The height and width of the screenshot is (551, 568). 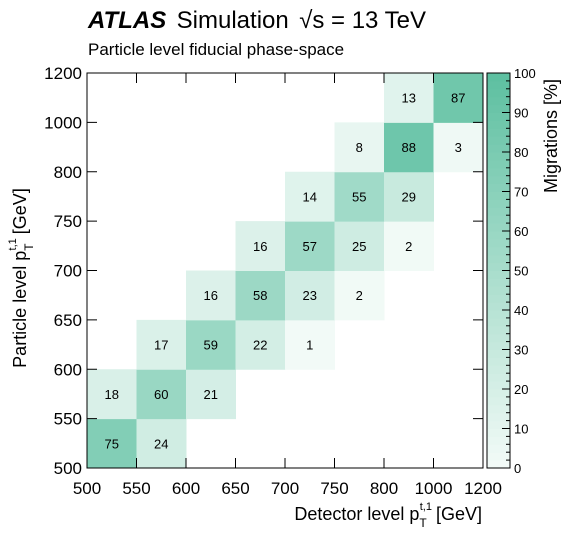 I want to click on colorbar-tick-label: 30, so click(x=521, y=350).